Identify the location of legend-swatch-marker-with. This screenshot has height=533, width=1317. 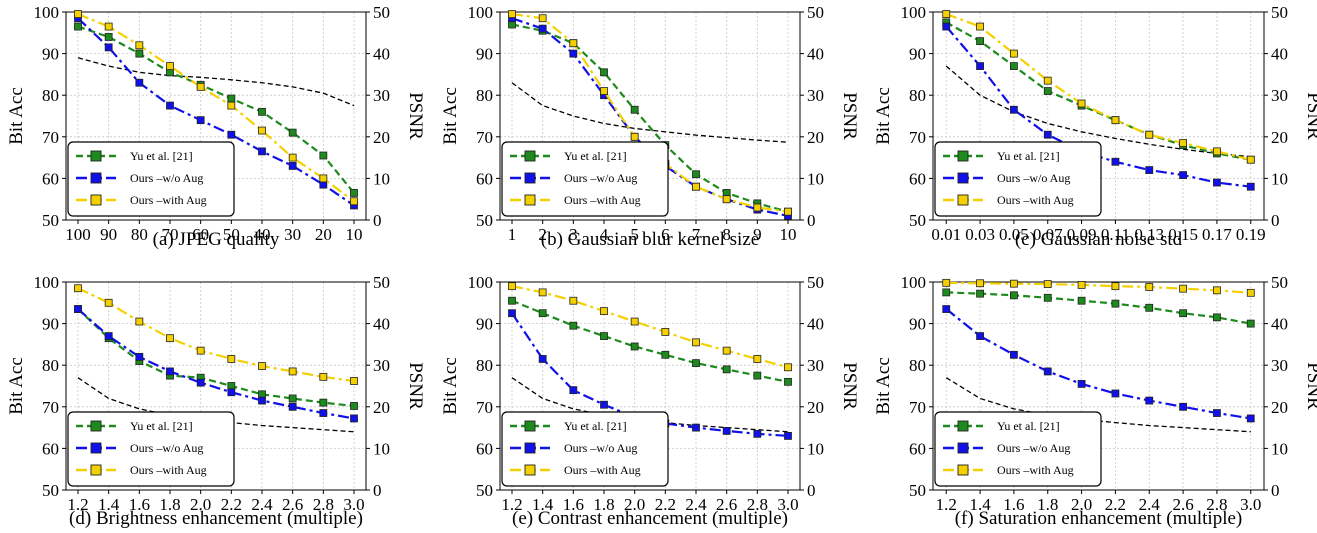
(530, 200).